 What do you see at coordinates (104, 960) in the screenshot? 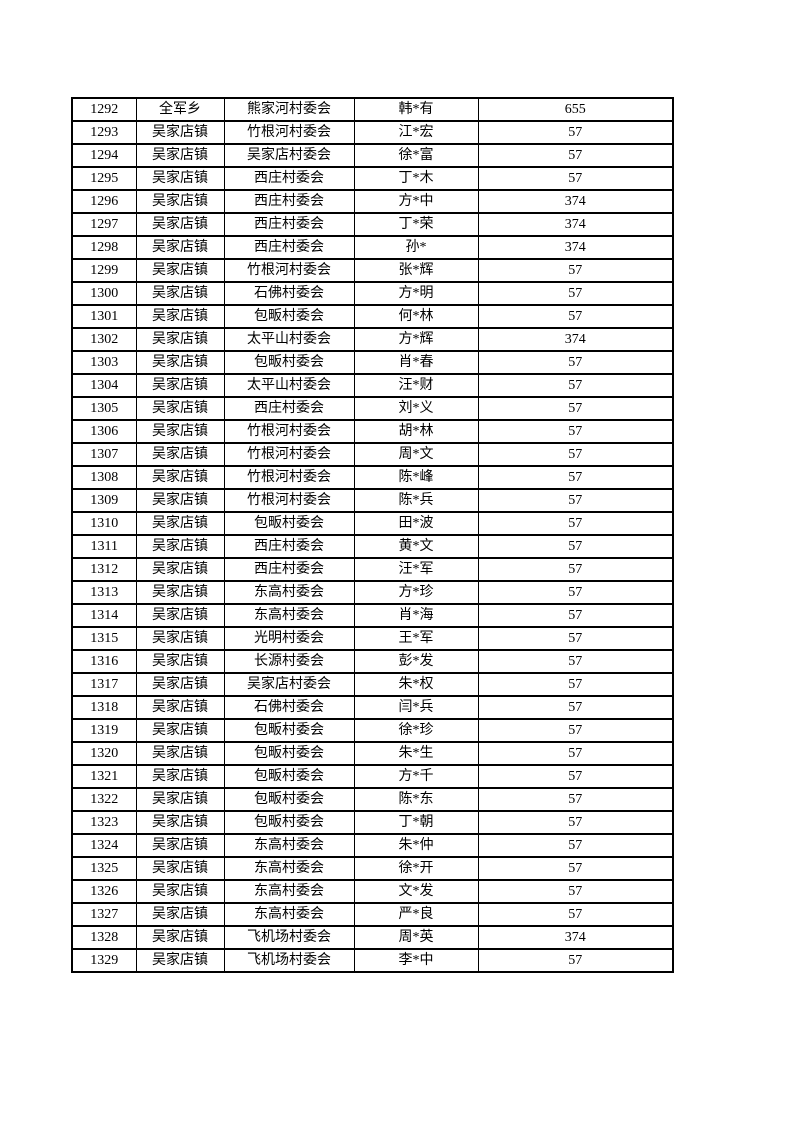
I see `cell-serial: 1329` at bounding box center [104, 960].